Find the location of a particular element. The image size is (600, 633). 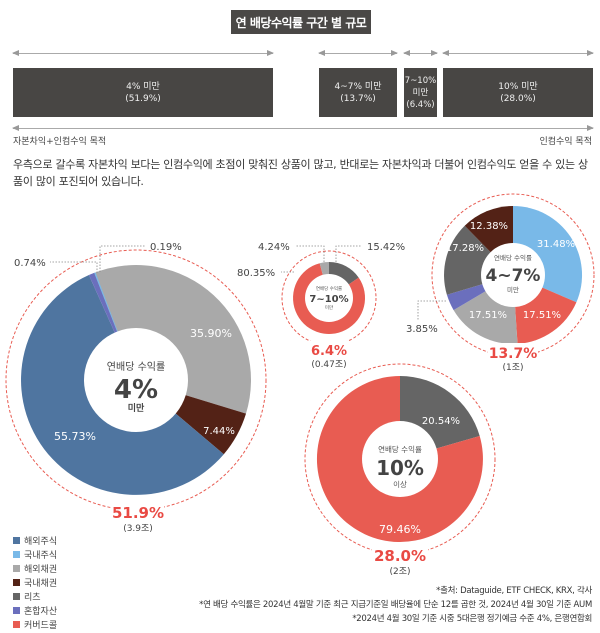

legend-label: 혼합자산 is located at coordinates (41, 611).